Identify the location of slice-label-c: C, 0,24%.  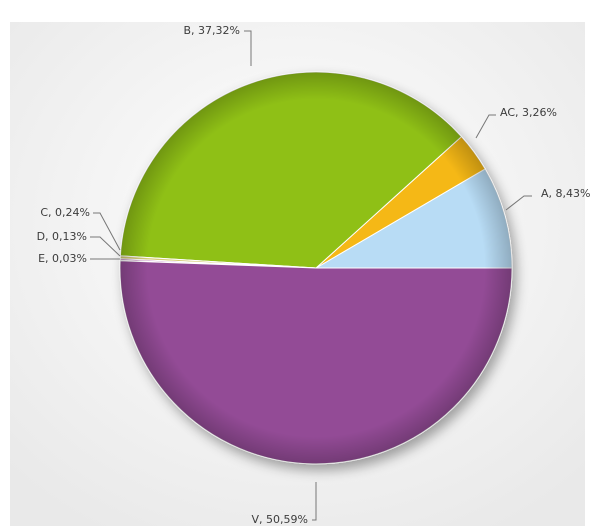
(65, 212).